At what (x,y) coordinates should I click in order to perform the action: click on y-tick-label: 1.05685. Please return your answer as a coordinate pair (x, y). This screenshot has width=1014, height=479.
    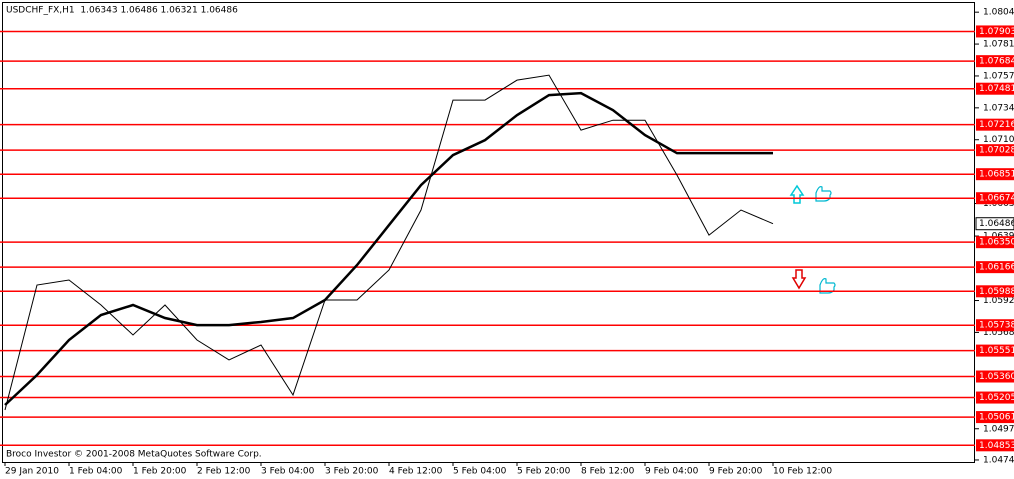
    Looking at the image, I should click on (998, 333).